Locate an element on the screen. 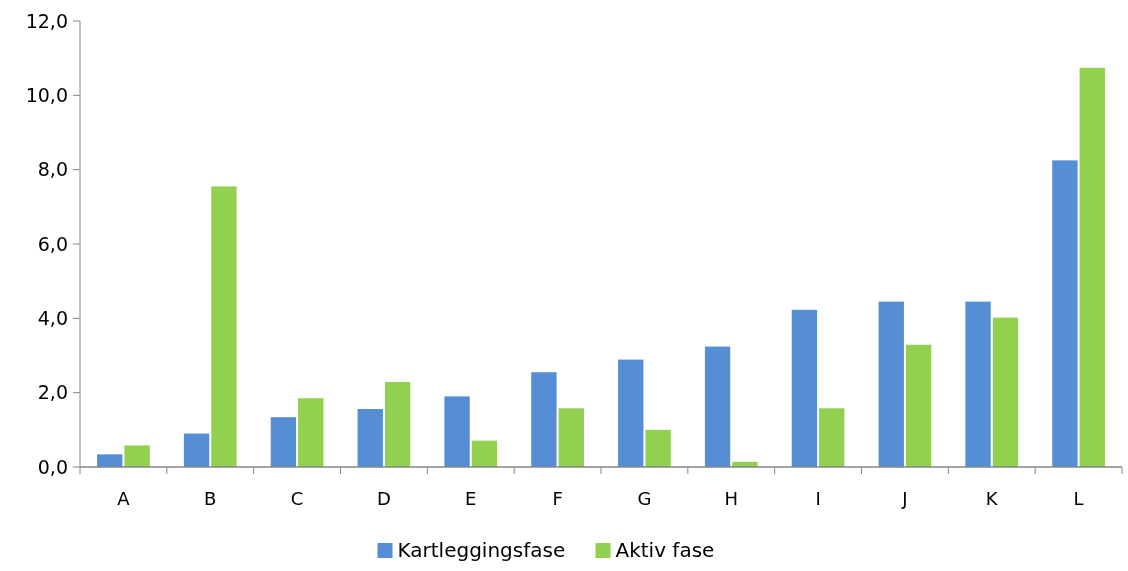 The width and height of the screenshot is (1128, 571). y-tick-label: 4,0 is located at coordinates (52, 317).